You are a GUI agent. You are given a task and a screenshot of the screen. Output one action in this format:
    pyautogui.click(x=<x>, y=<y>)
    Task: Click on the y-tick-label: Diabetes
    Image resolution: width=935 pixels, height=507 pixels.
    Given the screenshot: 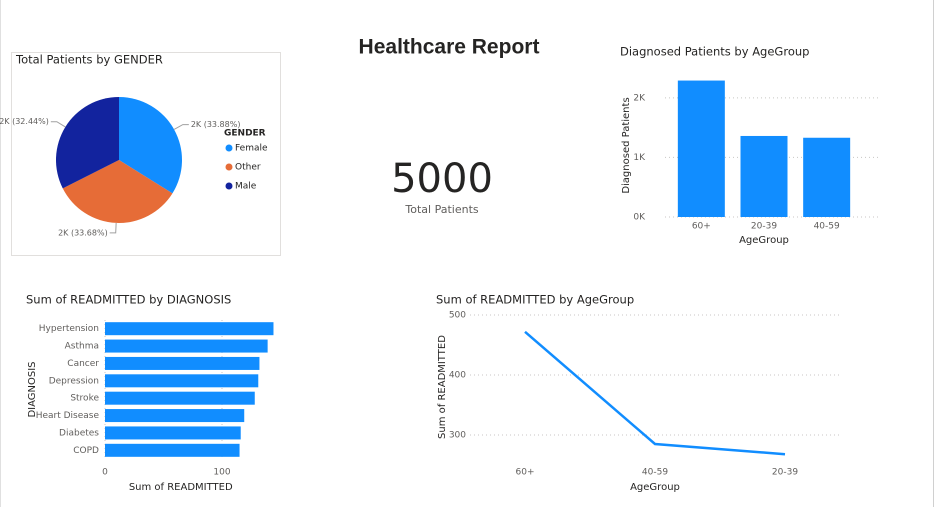 What is the action you would take?
    pyautogui.click(x=79, y=433)
    